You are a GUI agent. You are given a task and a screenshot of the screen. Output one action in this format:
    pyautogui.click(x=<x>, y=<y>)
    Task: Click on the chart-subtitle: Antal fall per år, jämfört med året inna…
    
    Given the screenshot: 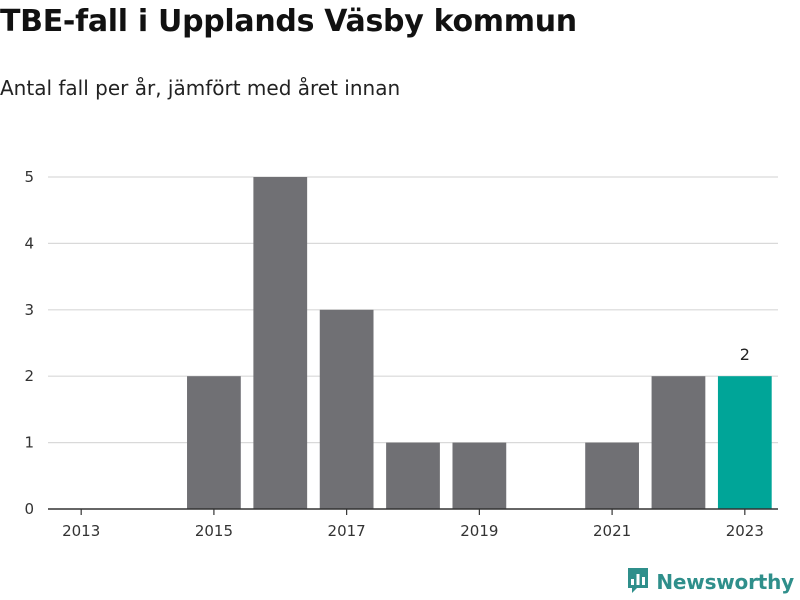 What is the action you would take?
    pyautogui.click(x=200, y=88)
    